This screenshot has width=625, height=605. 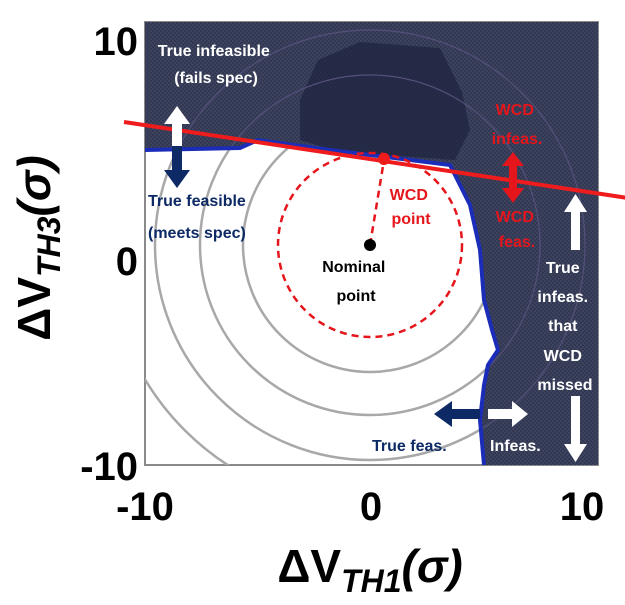 What do you see at coordinates (371, 507) in the screenshot?
I see `x-tick-middle: 0` at bounding box center [371, 507].